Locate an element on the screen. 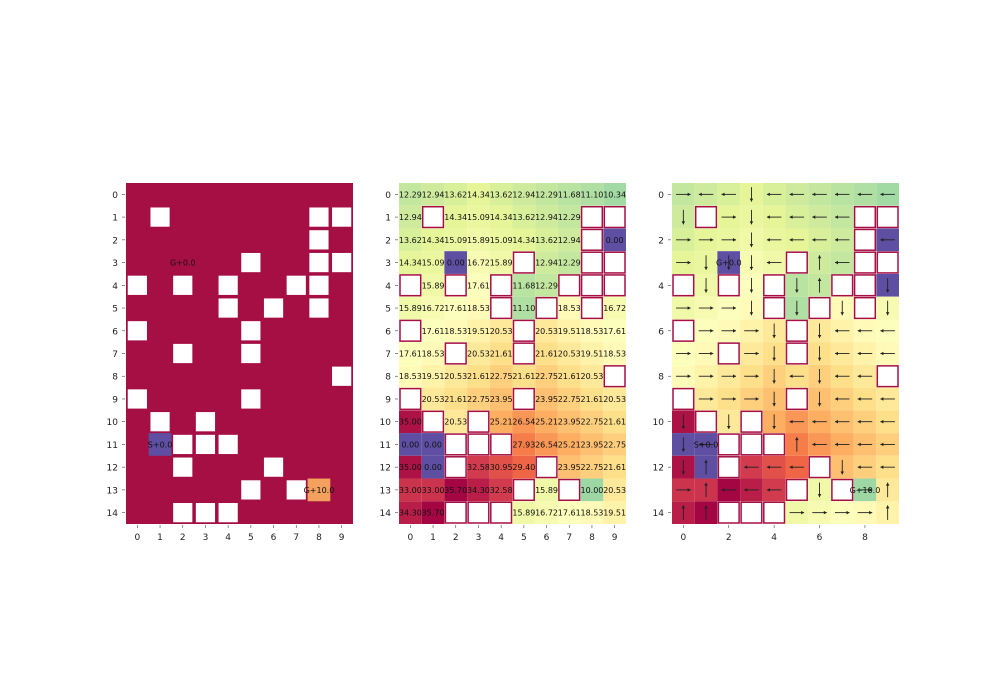 The height and width of the screenshot is (700, 1000). y-tick-label: 4 is located at coordinates (661, 287).